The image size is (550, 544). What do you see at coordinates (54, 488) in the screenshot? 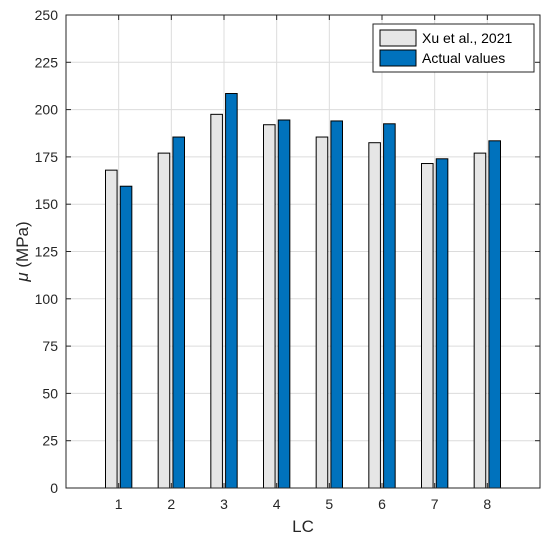
I see `y-tick-label: 0` at bounding box center [54, 488].